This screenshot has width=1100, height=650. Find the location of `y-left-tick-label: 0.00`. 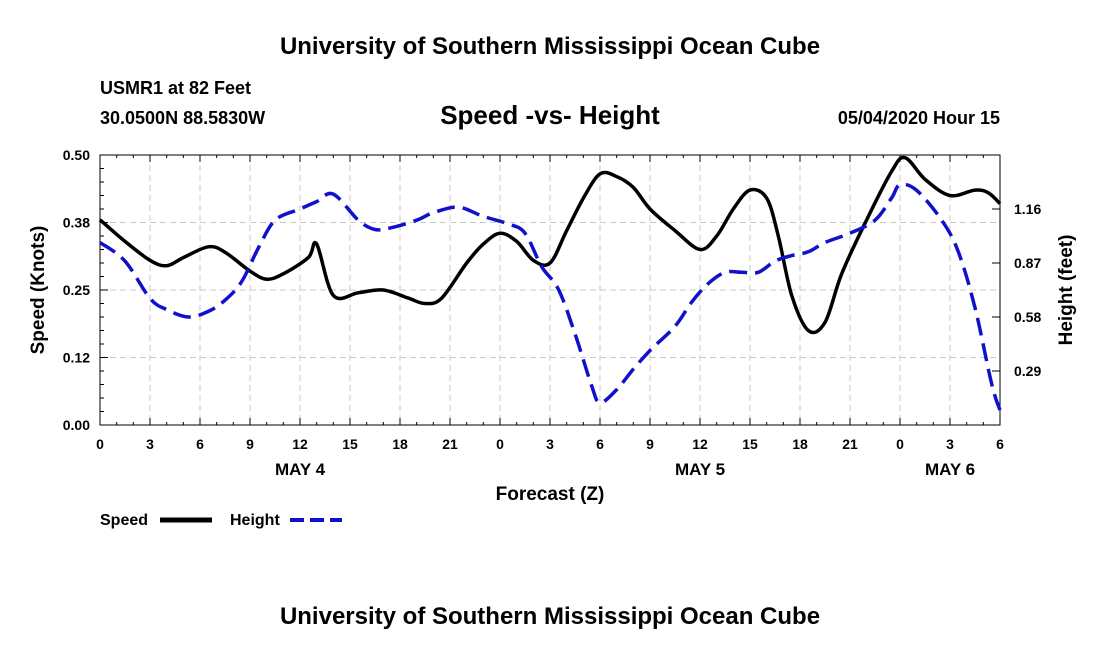

y-left-tick-label: 0.00 is located at coordinates (76, 425).